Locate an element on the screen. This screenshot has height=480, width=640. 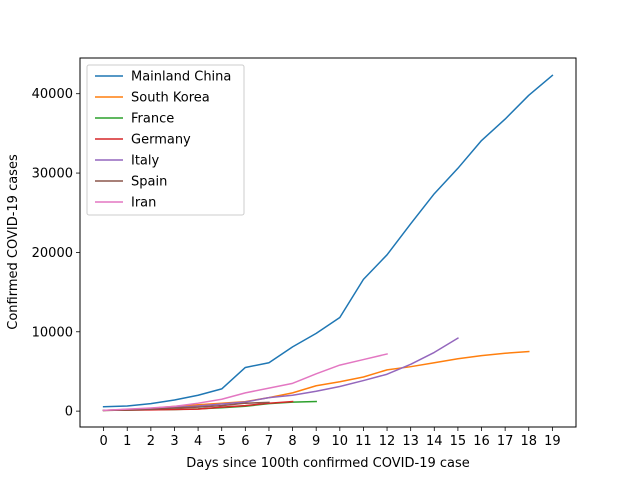
x-tick-label: 1 is located at coordinates (127, 441).